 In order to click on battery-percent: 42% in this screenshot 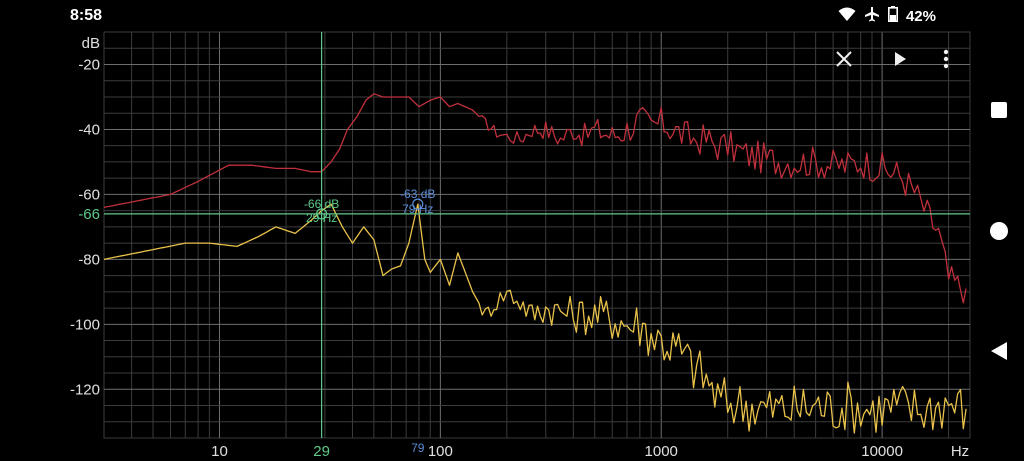, I will do `click(920, 16)`.